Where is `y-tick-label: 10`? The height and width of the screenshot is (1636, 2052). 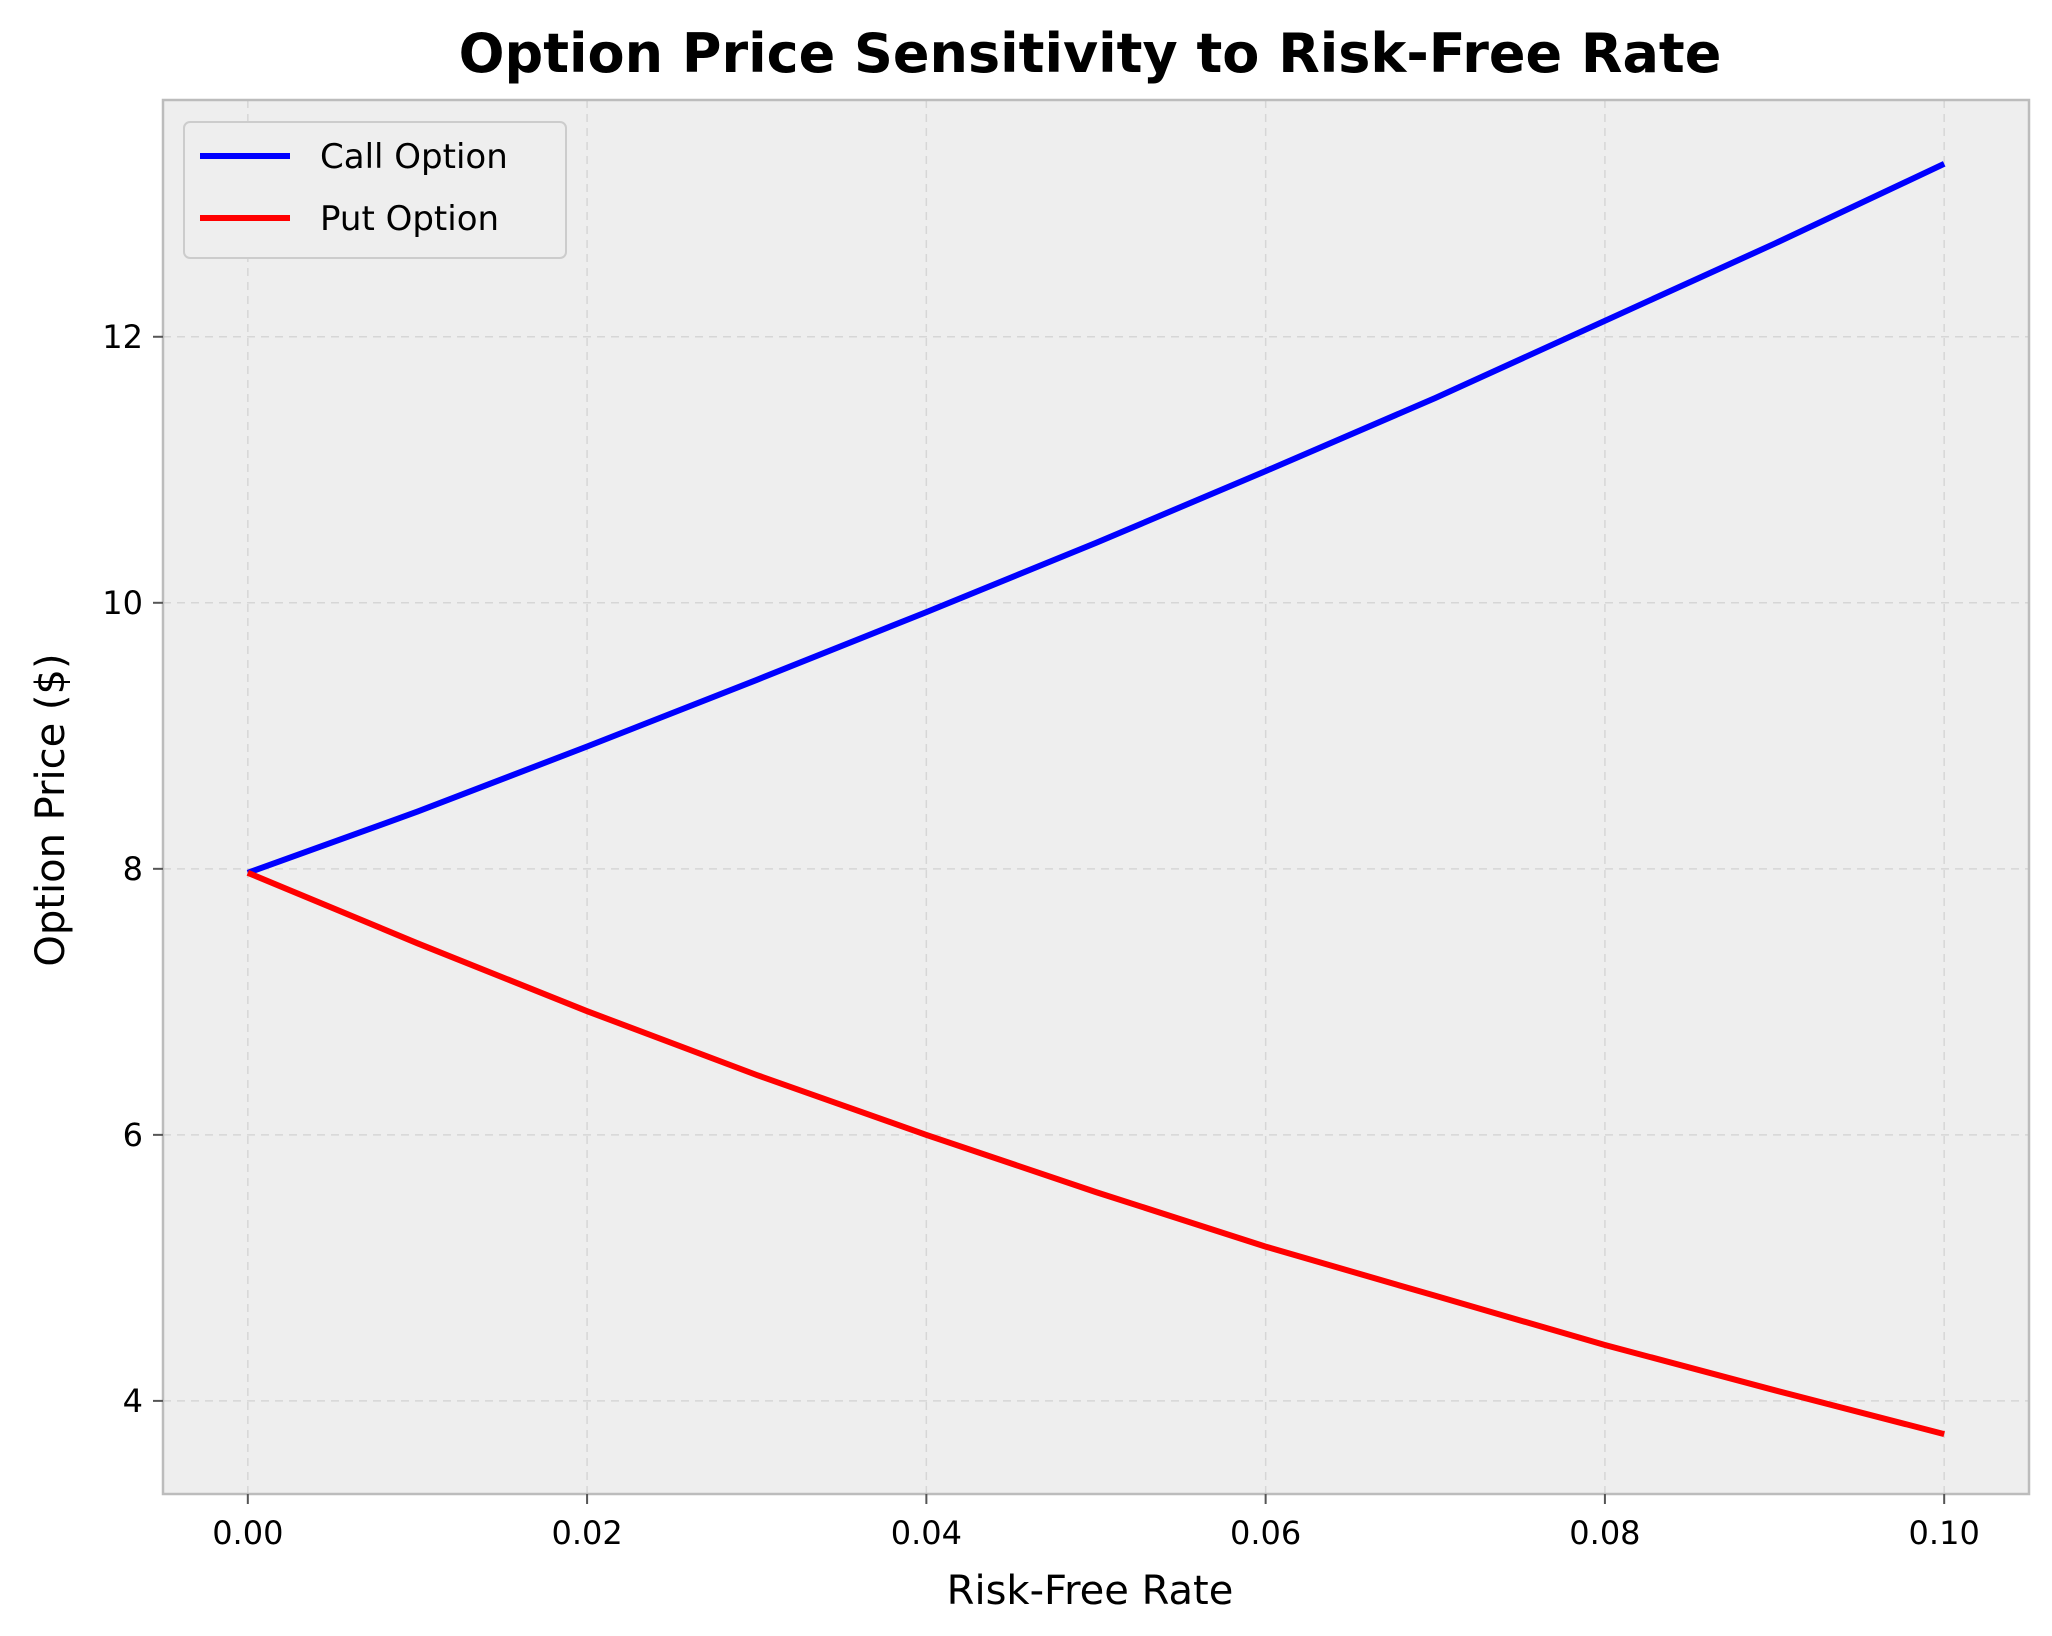 y-tick-label: 10 is located at coordinates (122, 603).